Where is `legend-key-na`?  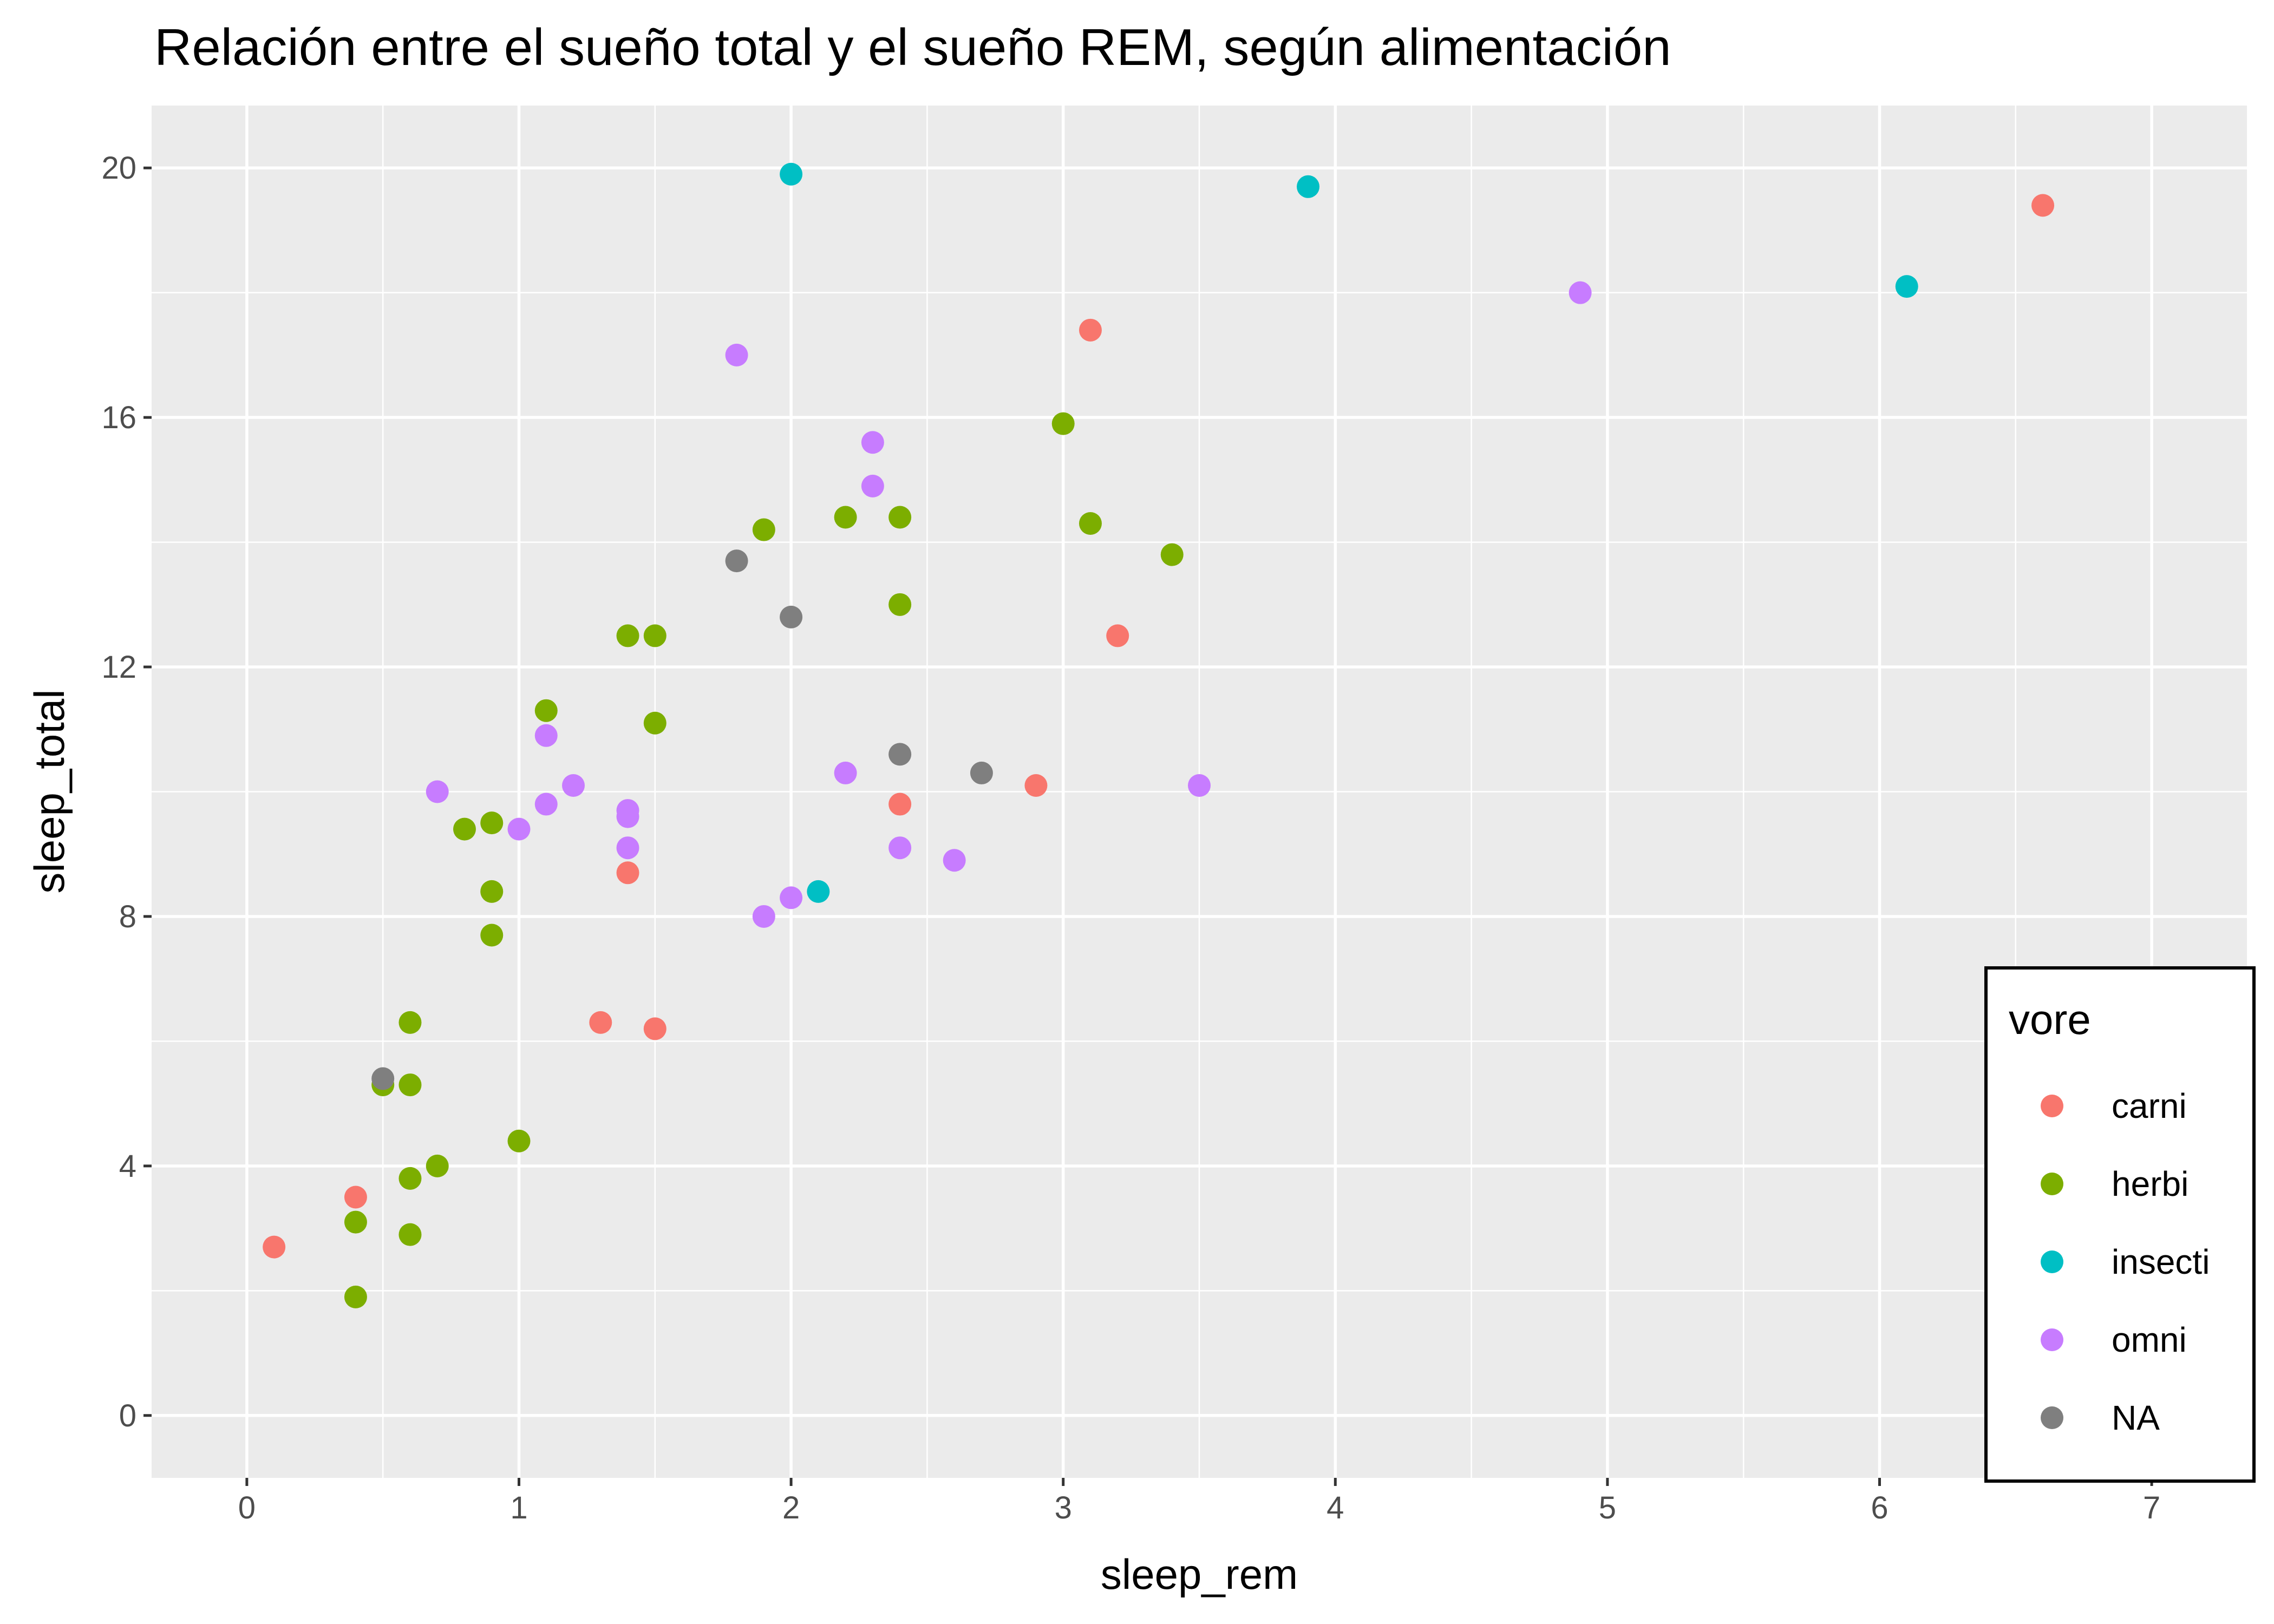 legend-key-na is located at coordinates (2052, 1418).